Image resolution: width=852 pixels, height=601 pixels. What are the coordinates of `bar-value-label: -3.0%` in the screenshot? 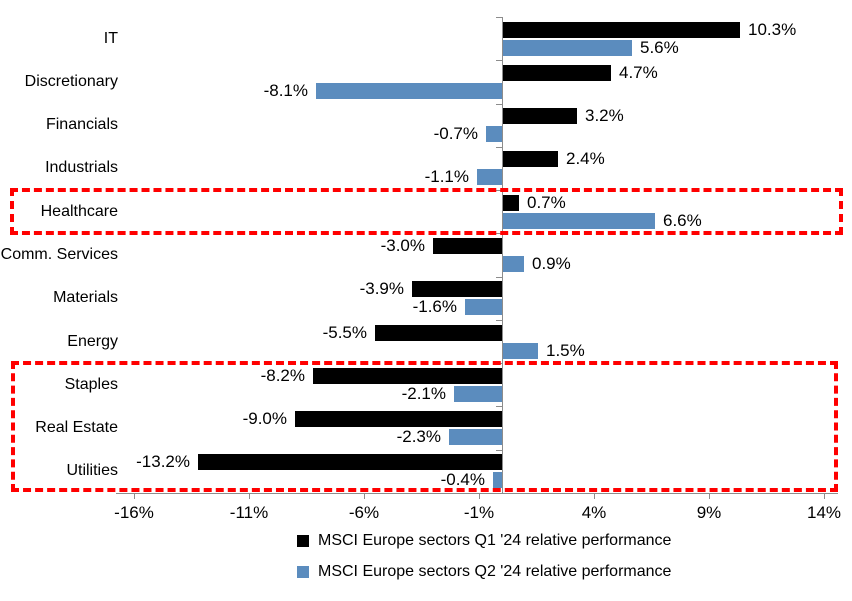 It's located at (402, 245).